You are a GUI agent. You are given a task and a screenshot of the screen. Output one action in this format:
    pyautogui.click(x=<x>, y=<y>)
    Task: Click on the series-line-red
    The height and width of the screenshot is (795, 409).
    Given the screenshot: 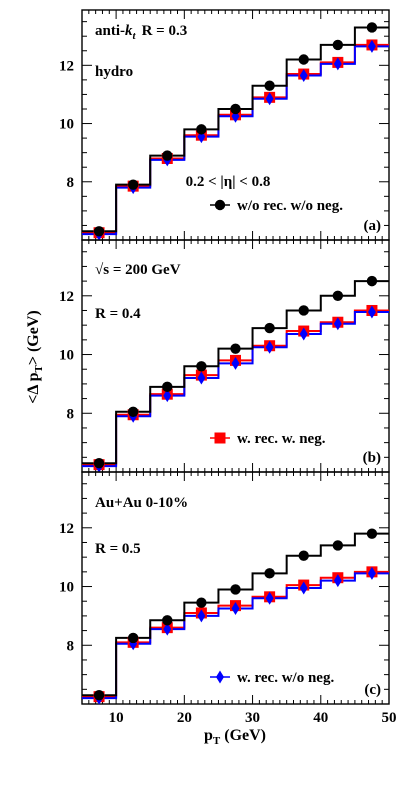 What is the action you would take?
    pyautogui.click(x=235, y=387)
    